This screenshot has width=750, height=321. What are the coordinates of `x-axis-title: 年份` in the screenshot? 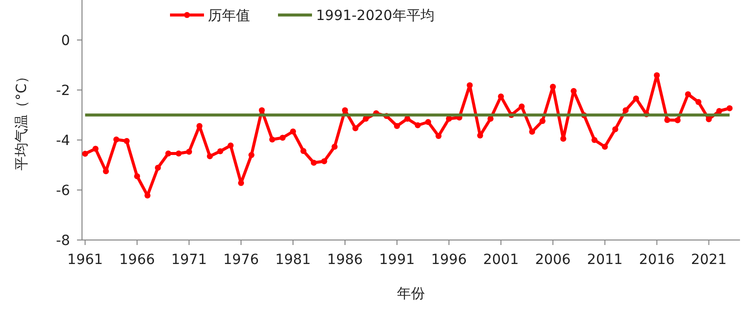 It's located at (411, 294).